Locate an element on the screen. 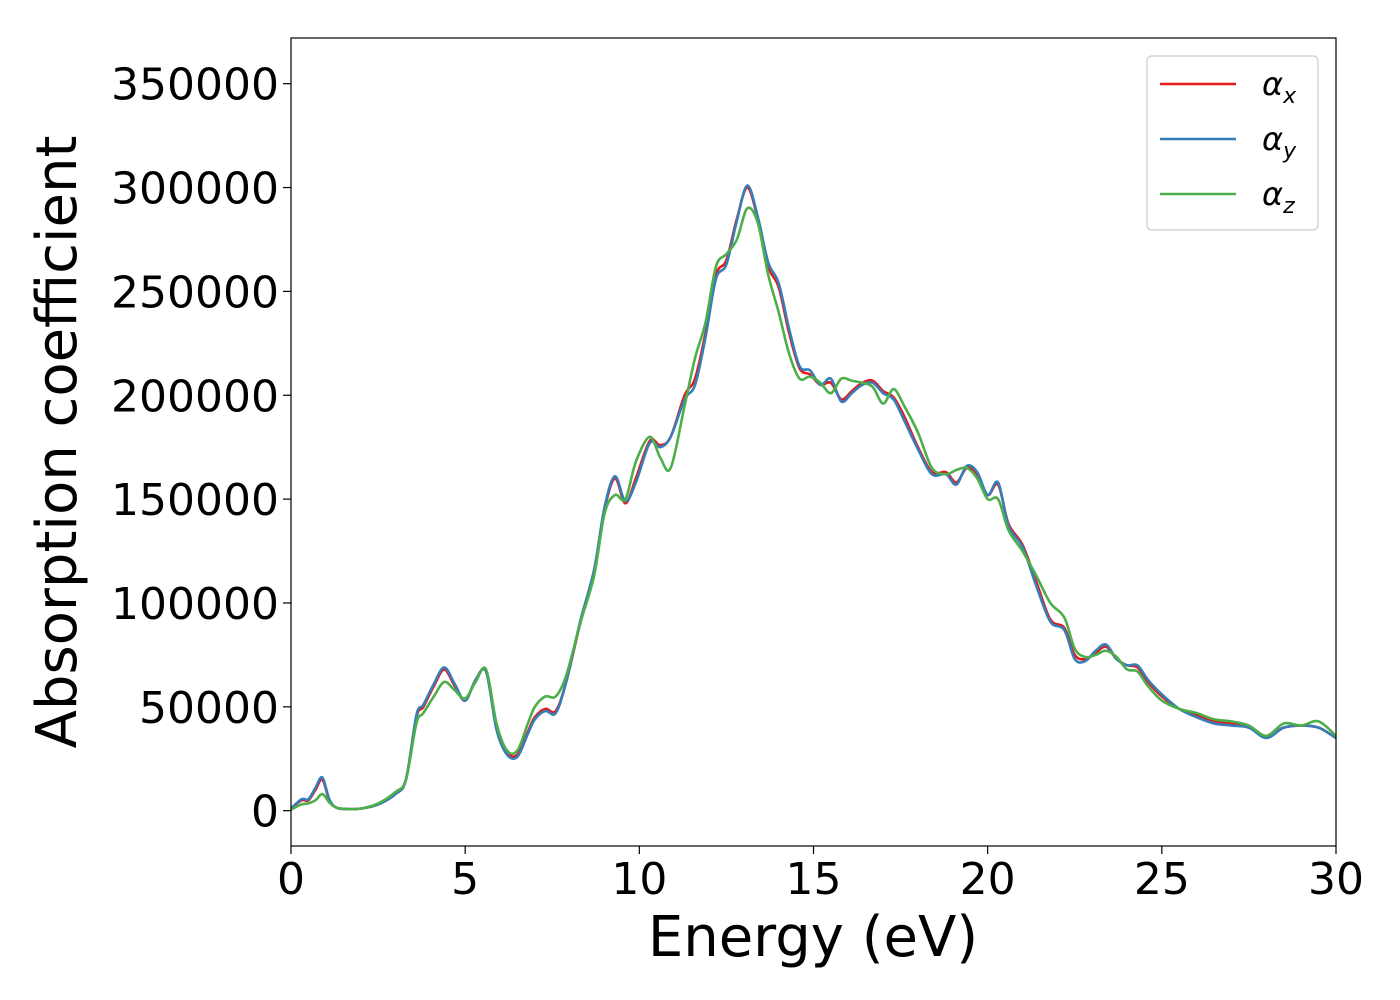 This screenshot has width=1400, height=1000. legend: αx αy αz is located at coordinates (1232, 143).